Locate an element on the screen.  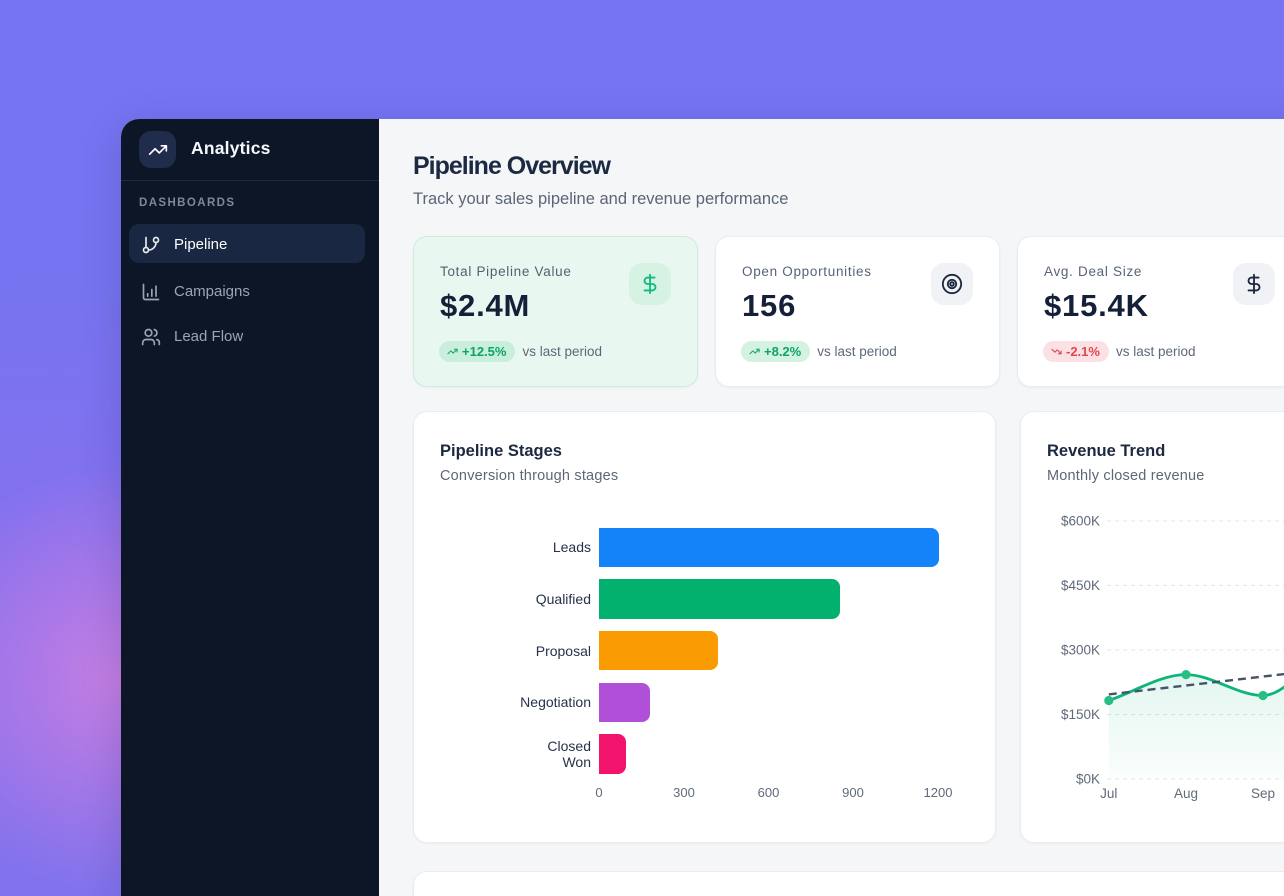
svg-text: $150K is located at coordinates (1080, 714).